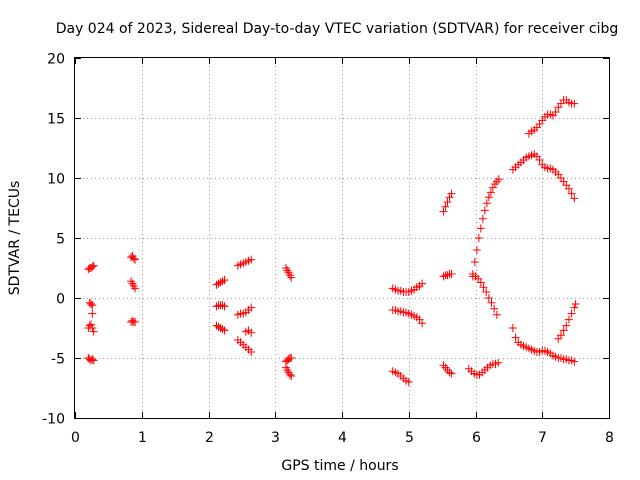  I want to click on x-tick-label: 5, so click(409, 438).